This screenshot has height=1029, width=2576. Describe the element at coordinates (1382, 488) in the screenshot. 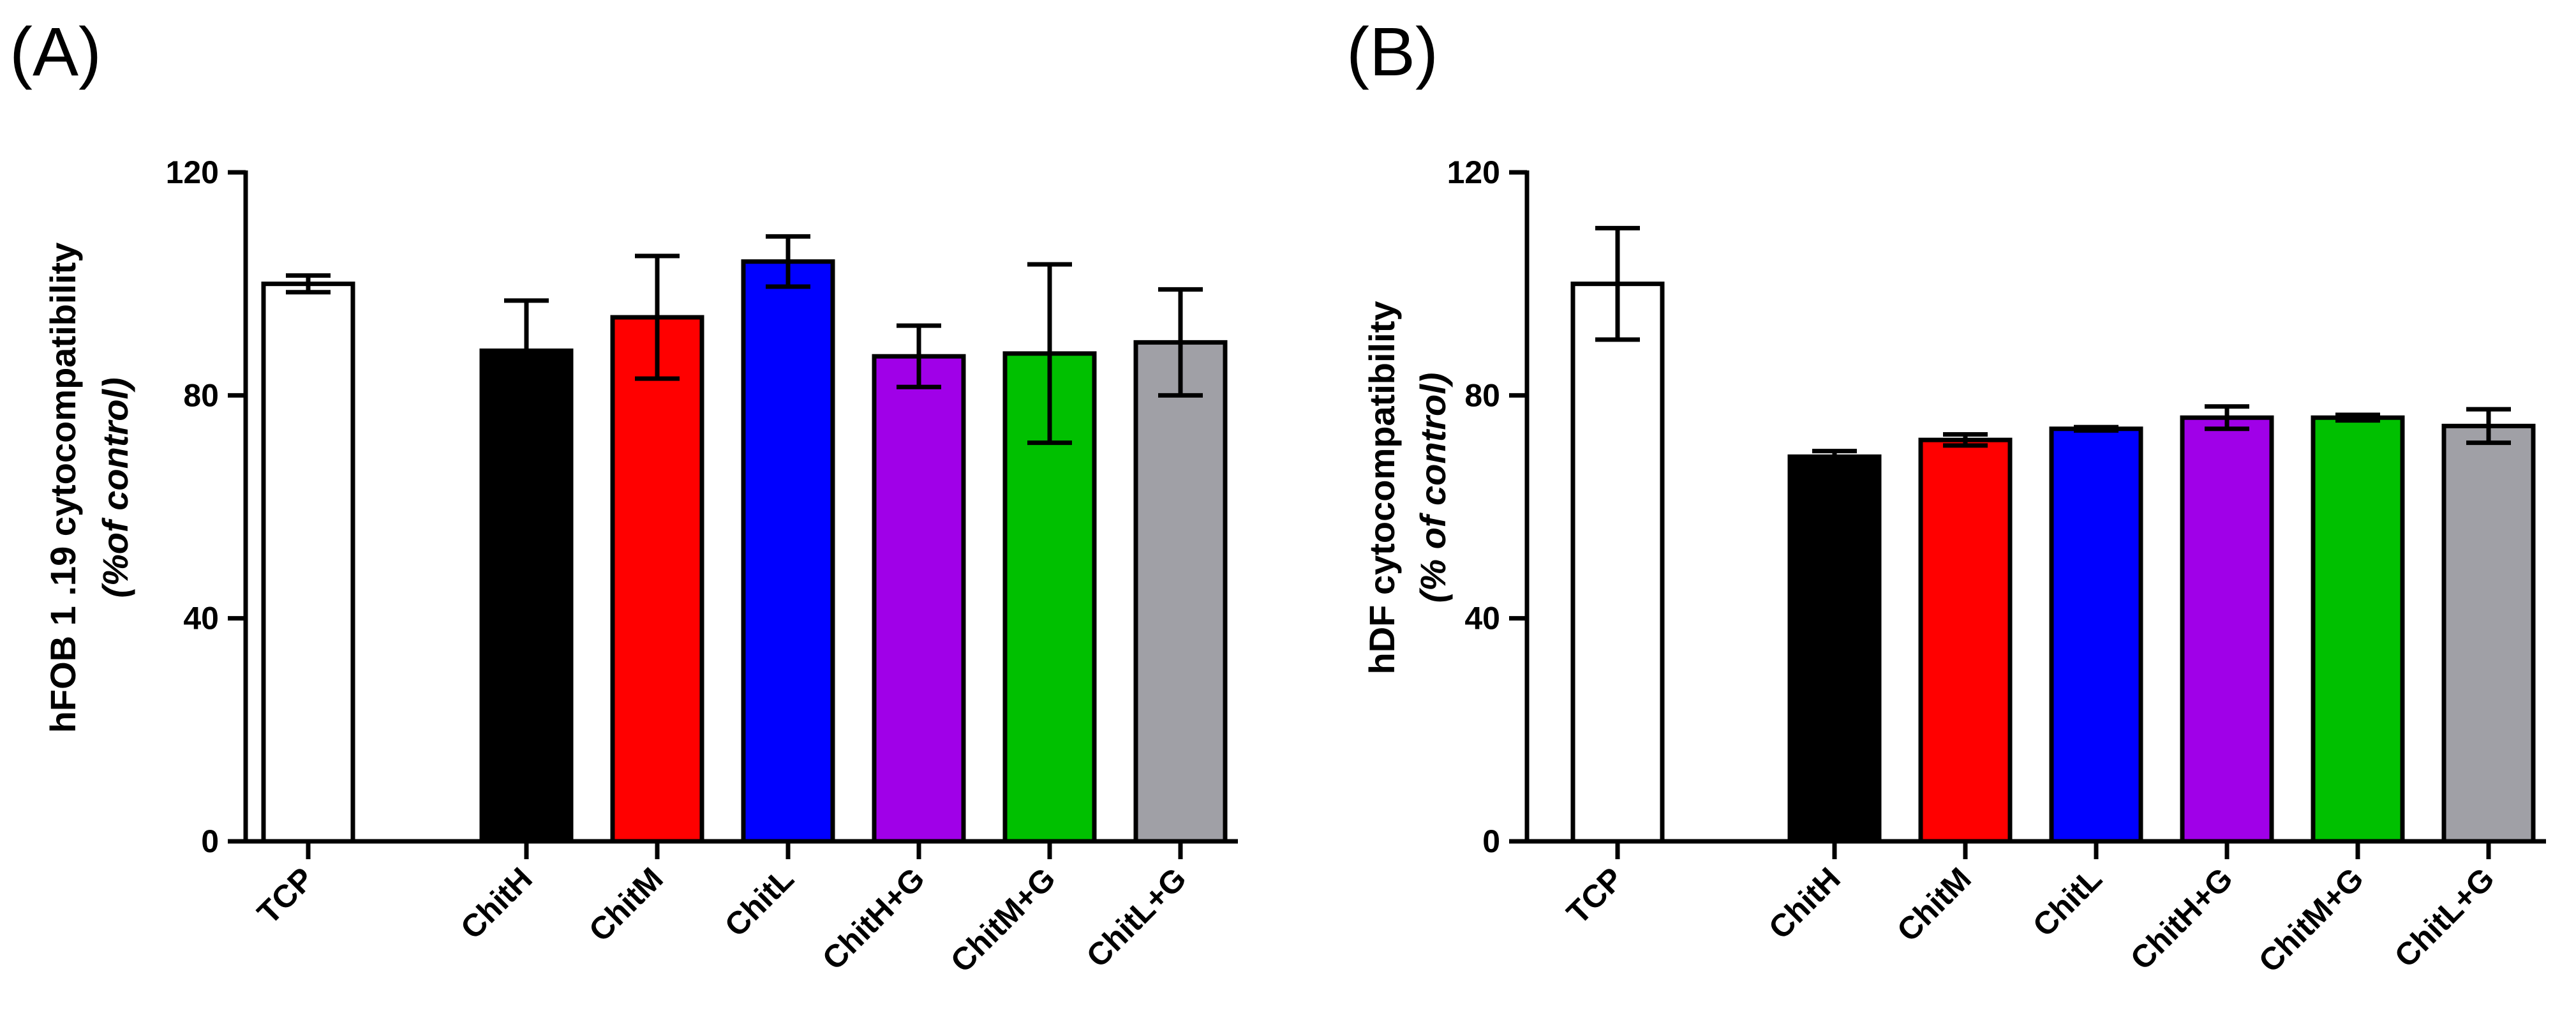

I see `y-axis-title: hDF cytocompatibility` at that location.